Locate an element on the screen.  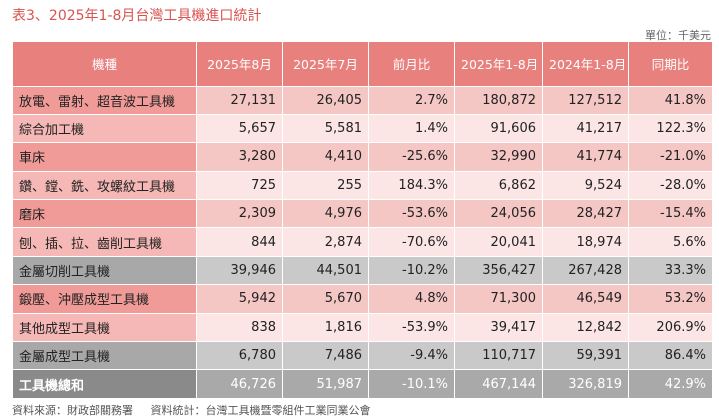
table-row: 磨床 2,309 4,976 -53.6% 24,056 28,427 -15.4% is located at coordinates (362, 214).